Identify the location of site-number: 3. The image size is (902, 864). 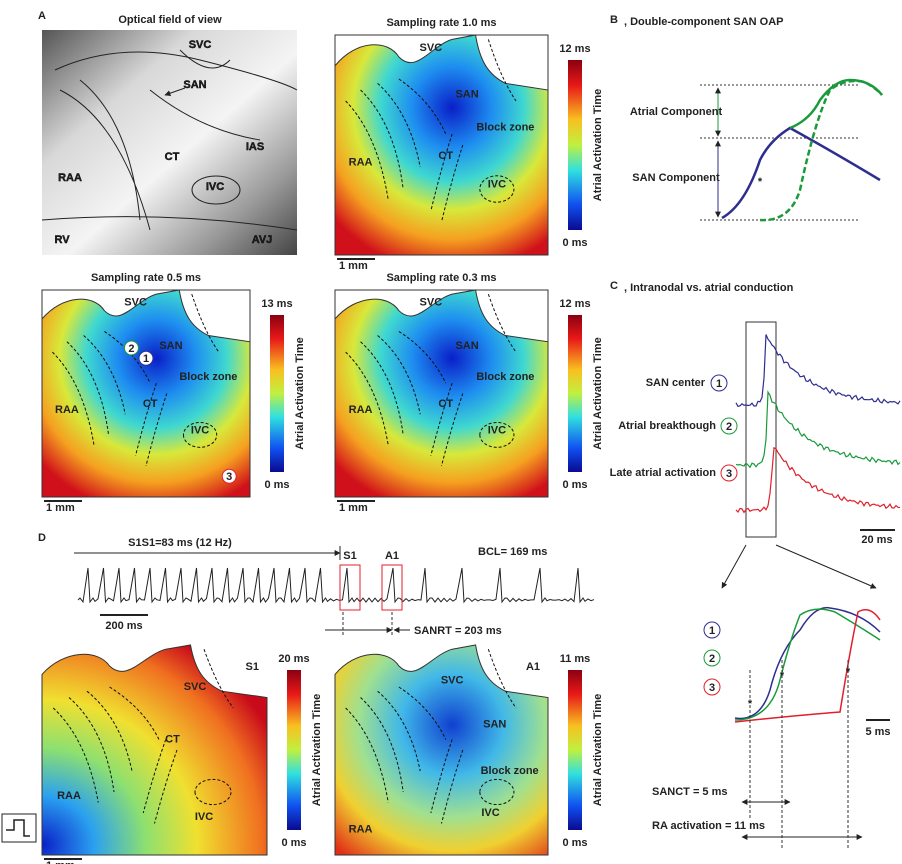
(229, 477).